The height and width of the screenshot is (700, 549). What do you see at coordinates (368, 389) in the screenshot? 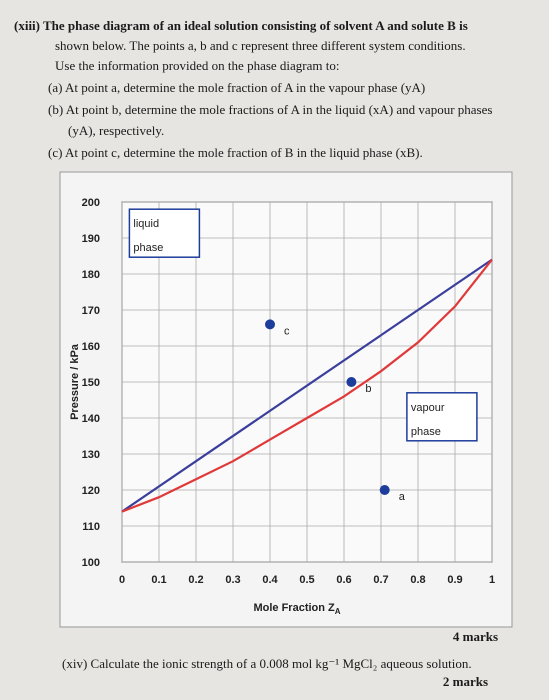
I see `point-label: b` at bounding box center [368, 389].